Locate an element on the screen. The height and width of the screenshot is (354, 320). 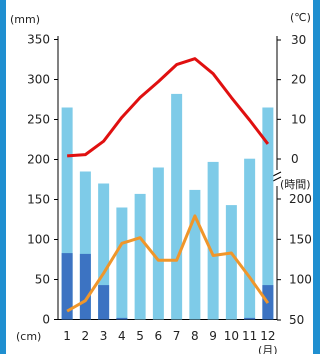
x-tick-label: 4 is located at coordinates (122, 336).